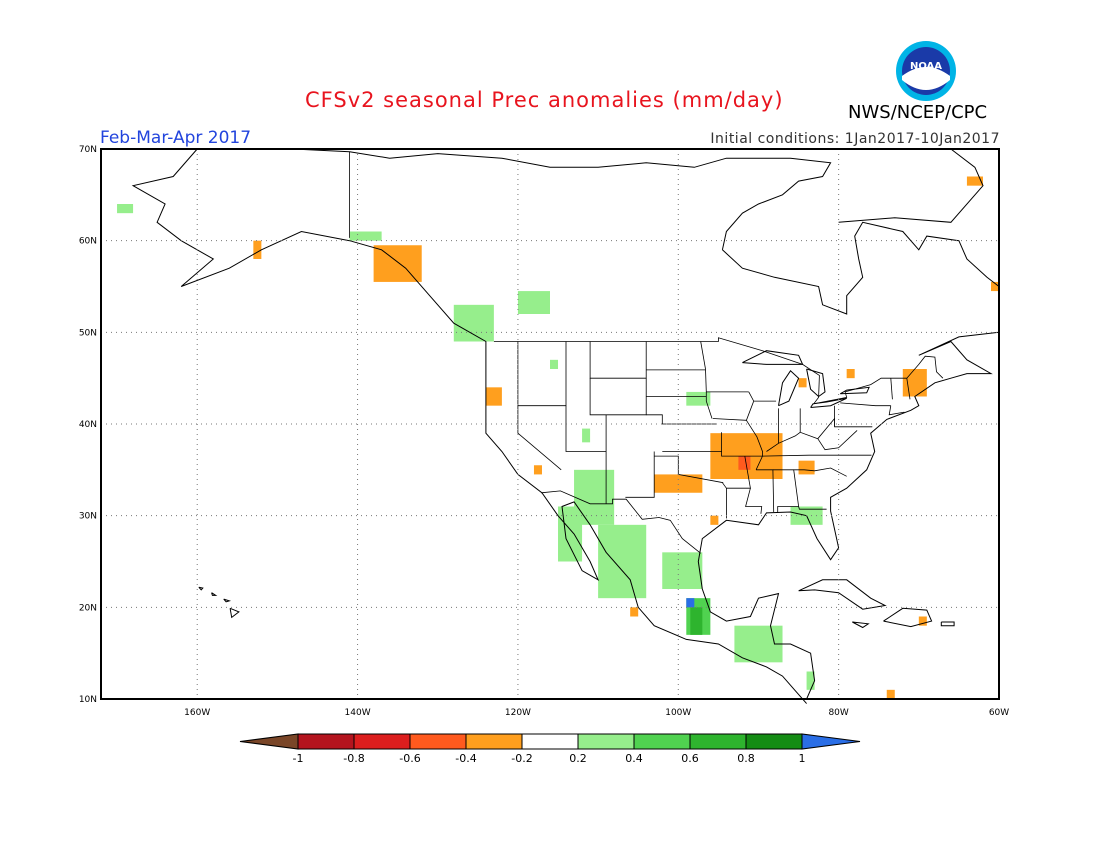  Describe the element at coordinates (176, 138) in the screenshot. I see `season-label: Feb-Mar-Apr 2017` at that location.